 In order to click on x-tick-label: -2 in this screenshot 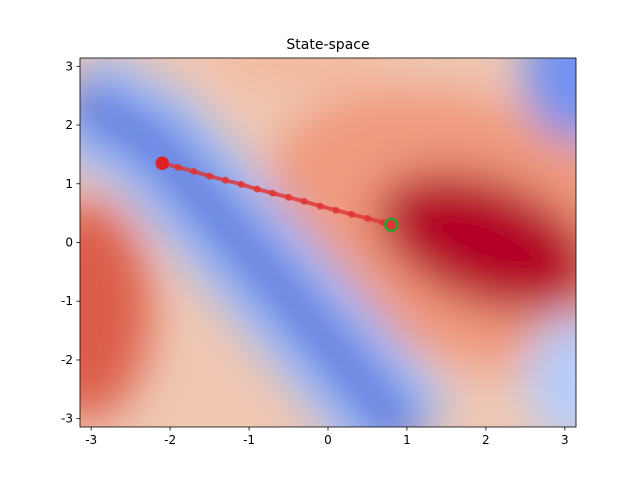, I will do `click(170, 440)`.